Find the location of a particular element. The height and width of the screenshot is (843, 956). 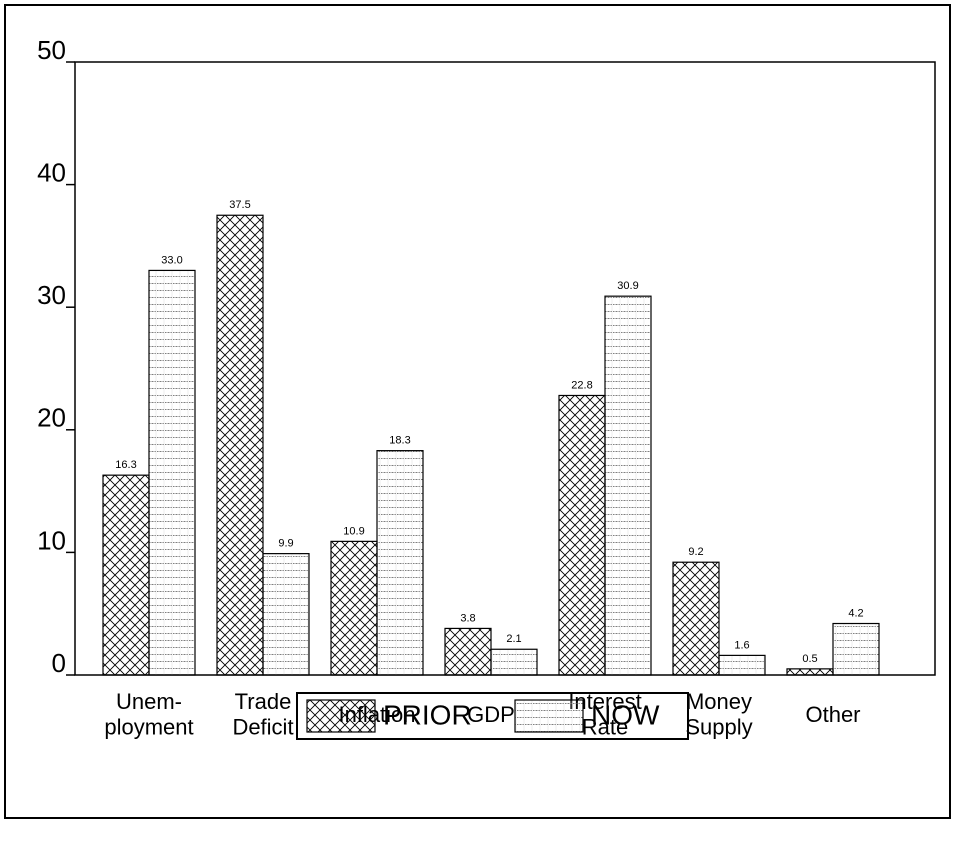

x-tick-label: Other is located at coordinates (832, 714).